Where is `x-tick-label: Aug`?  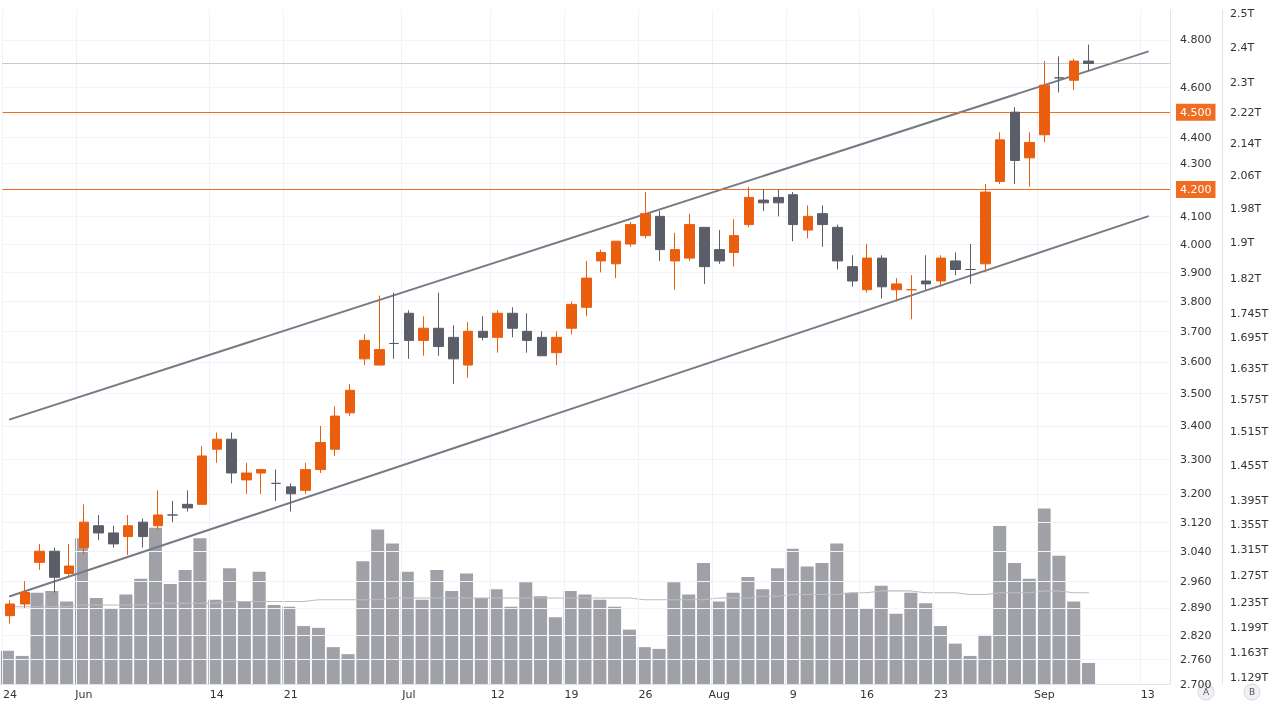
x-tick-label: Aug is located at coordinates (719, 694).